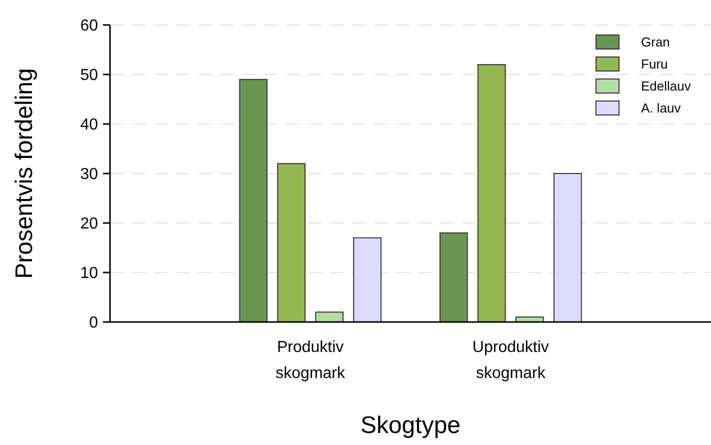  I want to click on y-tick-label: 10, so click(89, 273).